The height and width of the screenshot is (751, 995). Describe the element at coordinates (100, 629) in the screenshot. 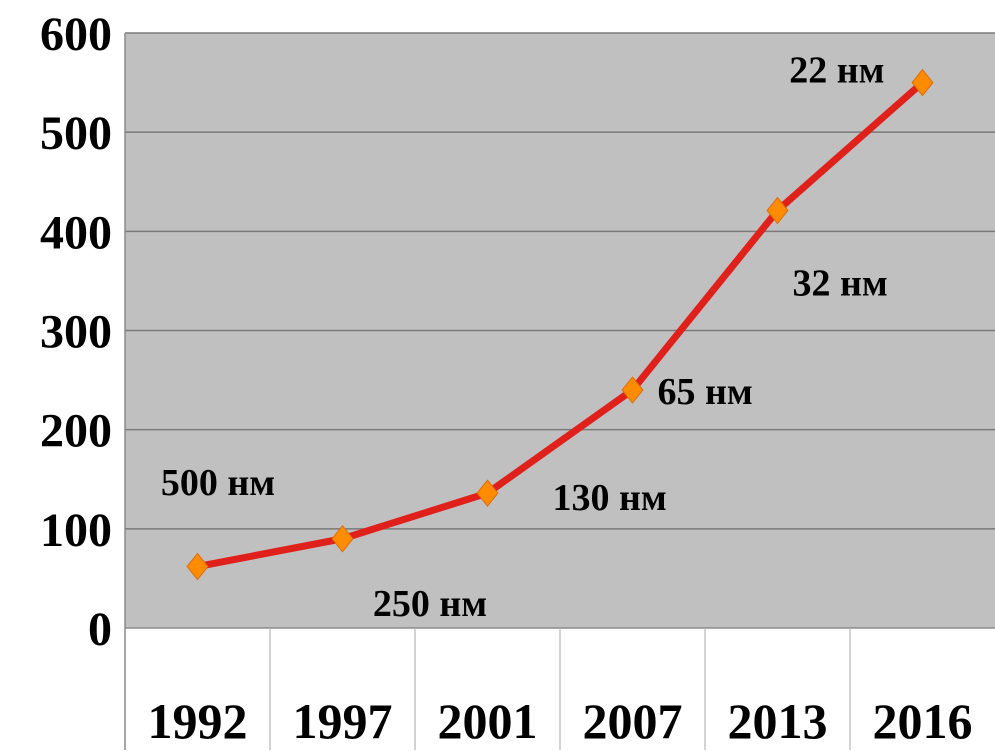

I see `y-tick-label: 0` at that location.